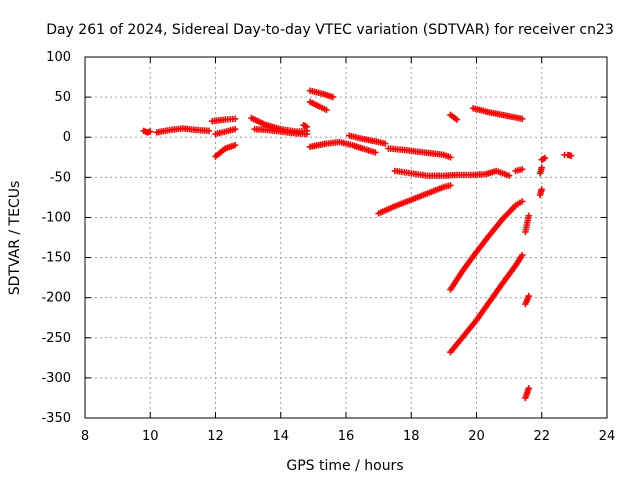 The height and width of the screenshot is (480, 640). What do you see at coordinates (62, 97) in the screenshot?
I see `y-tick-label: 50` at bounding box center [62, 97].